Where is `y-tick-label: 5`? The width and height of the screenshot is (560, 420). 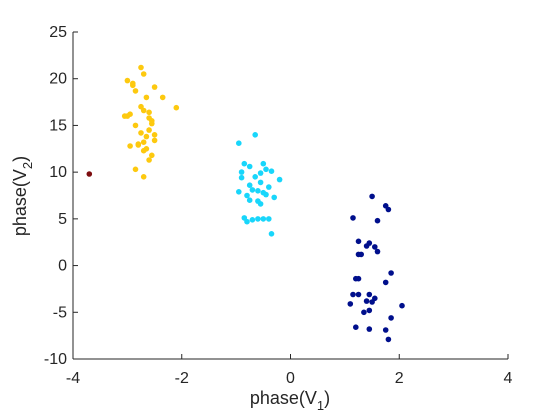
y-tick-label: 5 is located at coordinates (62, 219).